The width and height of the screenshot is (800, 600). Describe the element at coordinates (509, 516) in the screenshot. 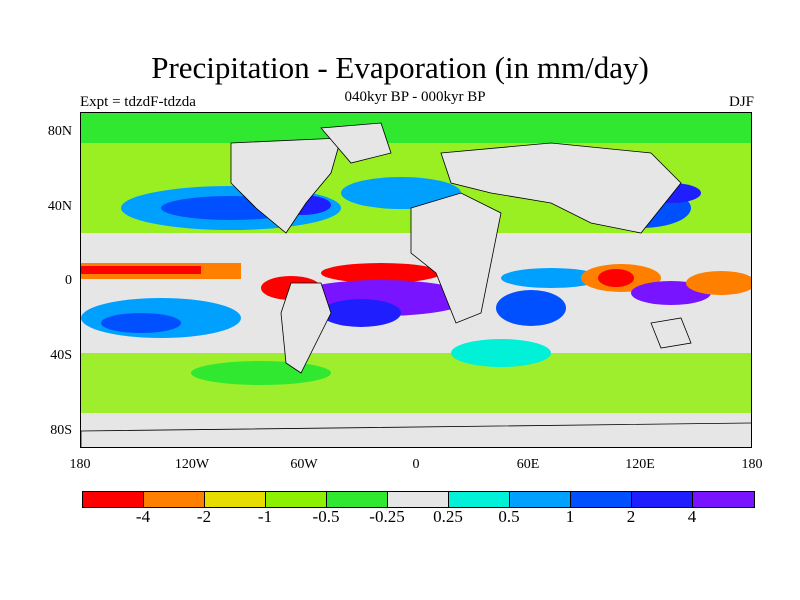

I see `colorbar-label: 0.5` at that location.